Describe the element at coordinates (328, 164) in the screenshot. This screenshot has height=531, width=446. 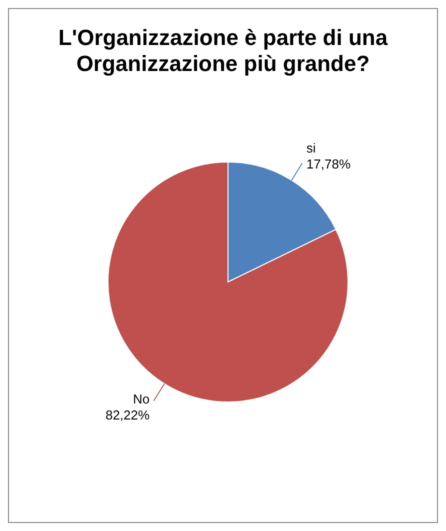
I see `data-label: 17,78%` at that location.